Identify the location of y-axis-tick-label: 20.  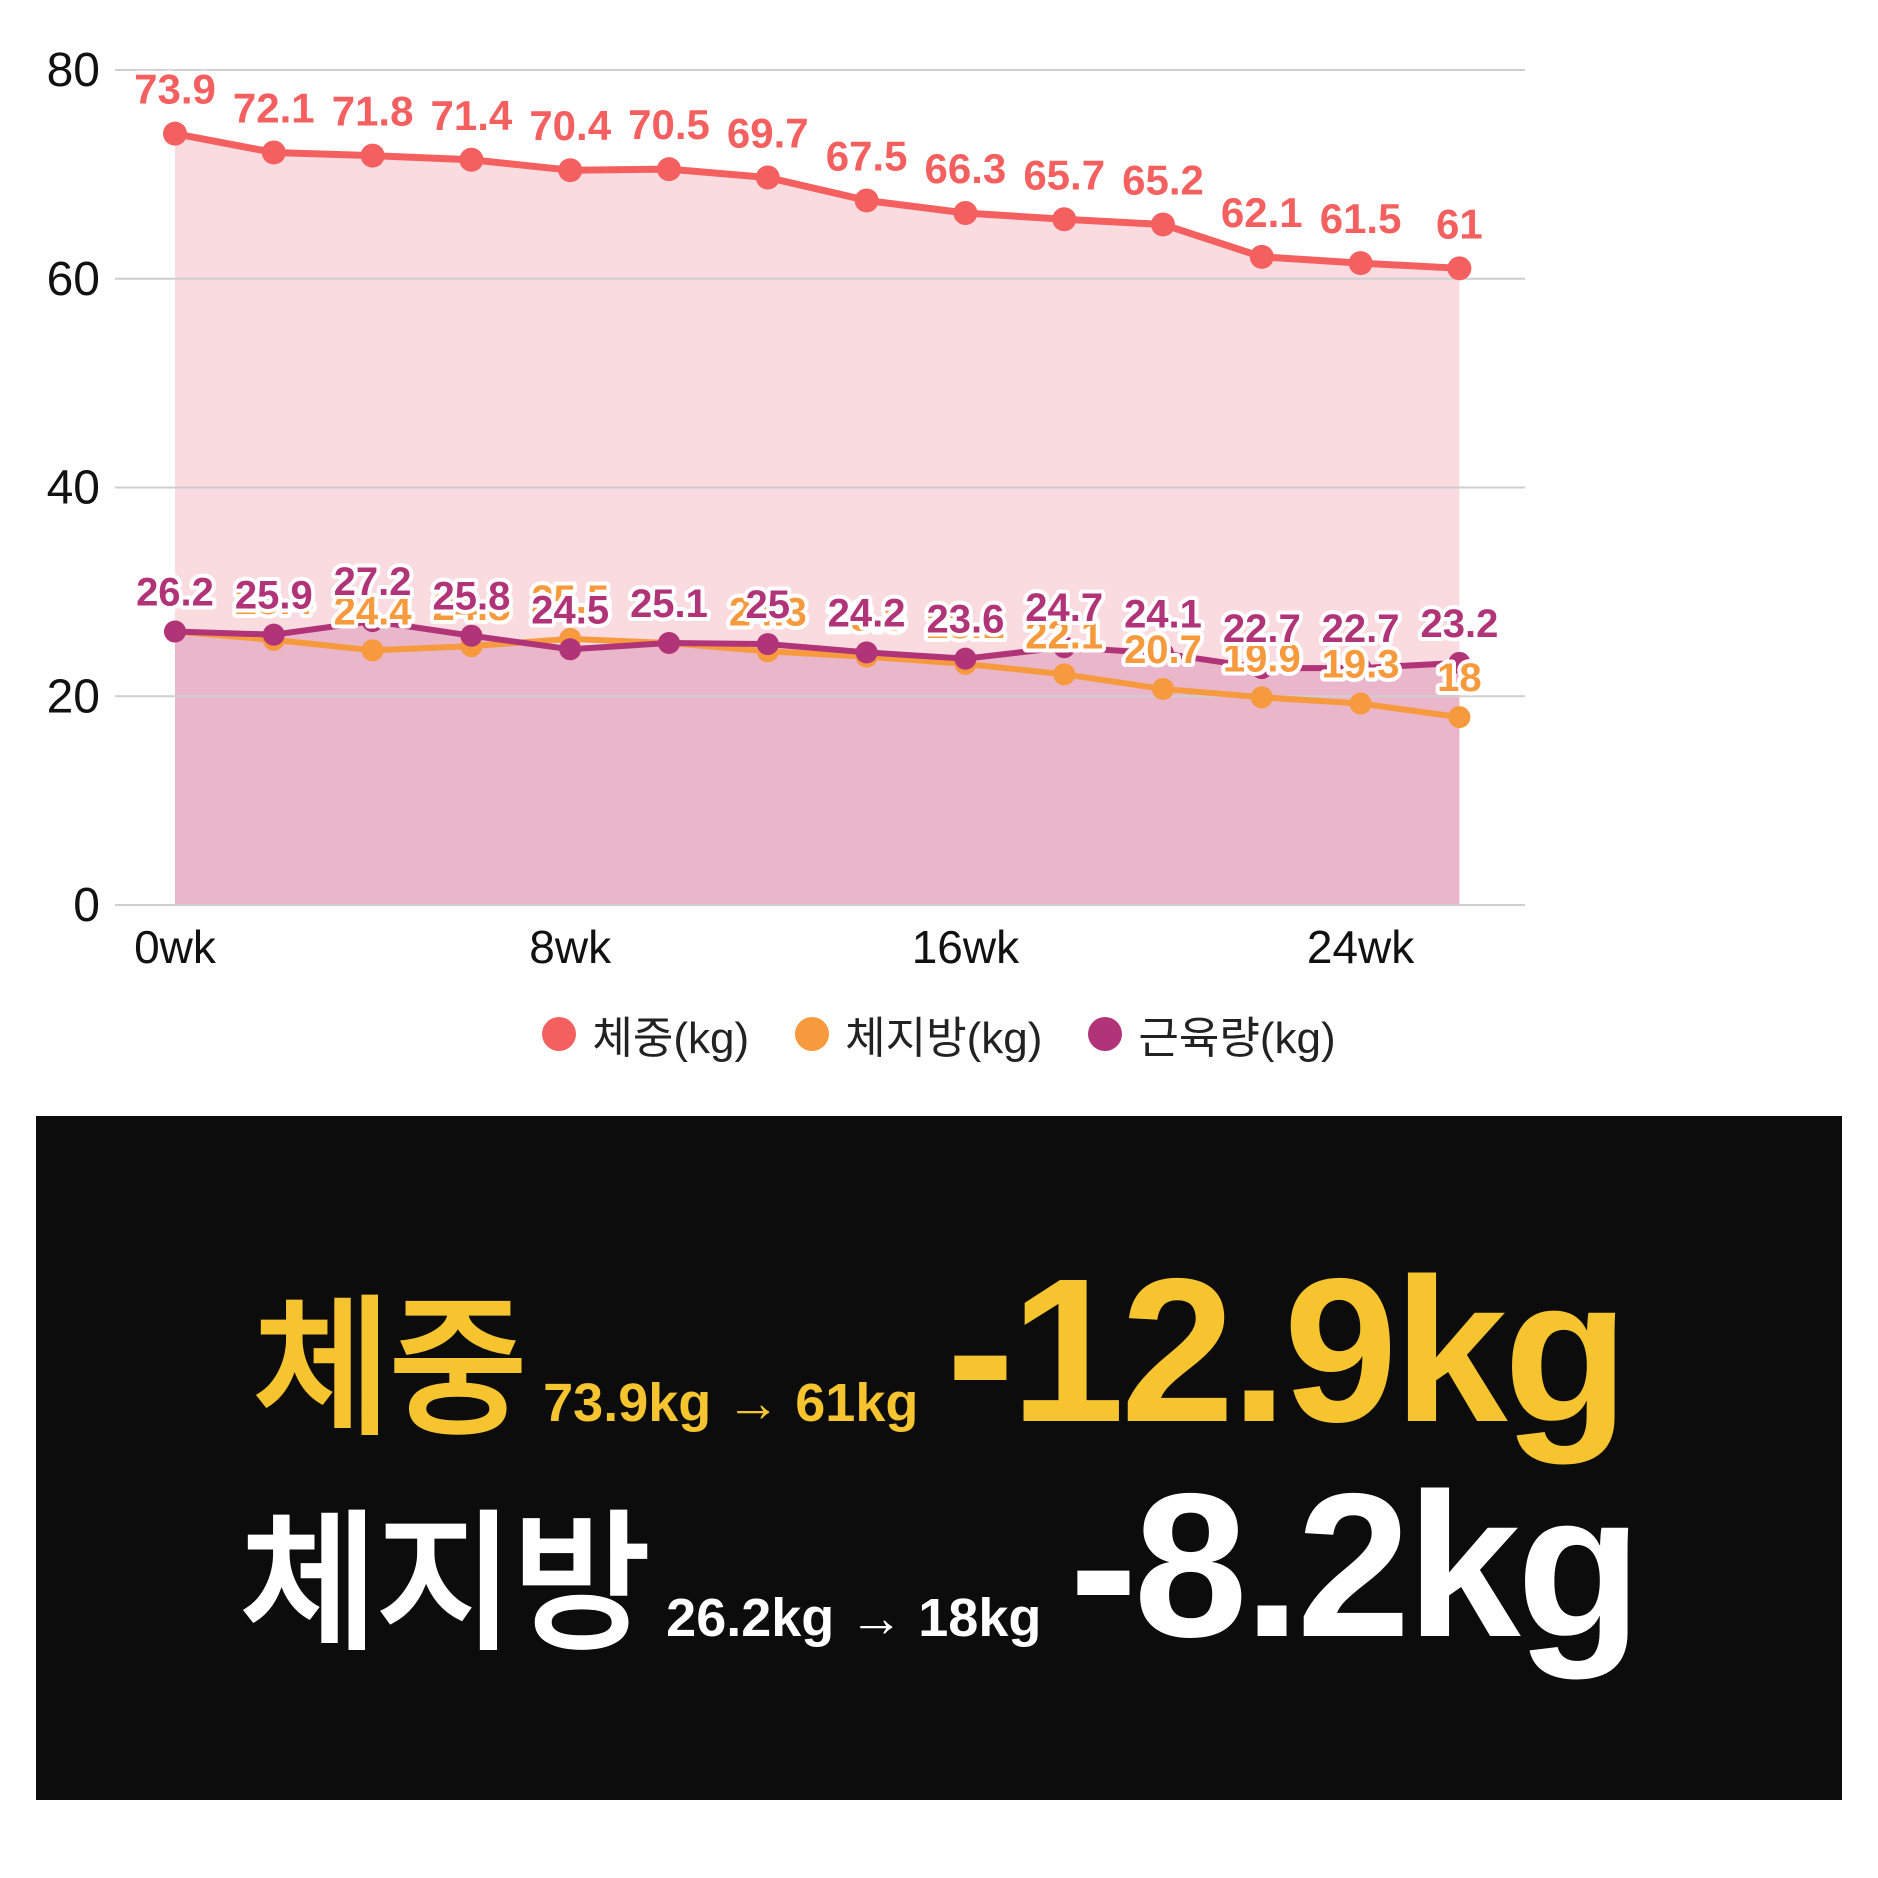
(73, 696).